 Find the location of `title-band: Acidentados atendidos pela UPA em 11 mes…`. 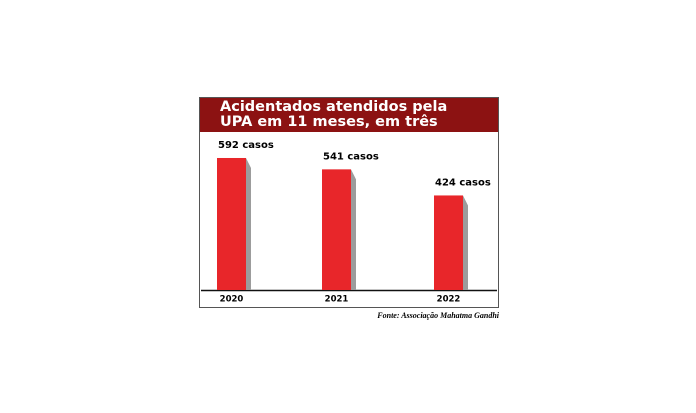

title-band: Acidentados atendidos pela UPA em 11 mes… is located at coordinates (349, 121).